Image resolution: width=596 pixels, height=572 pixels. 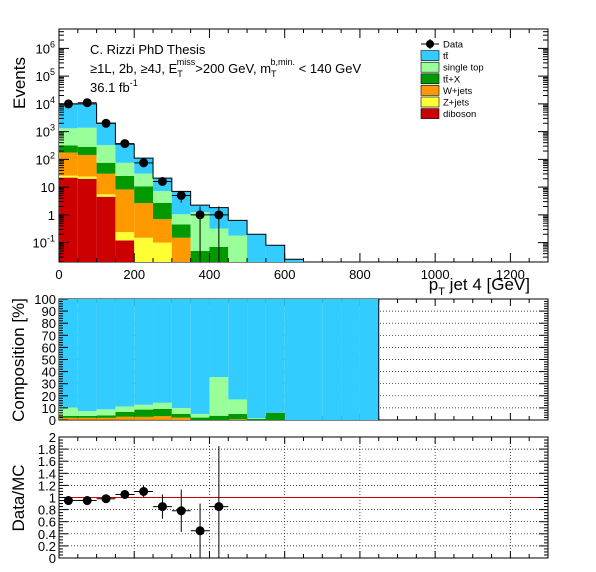 What do you see at coordinates (274, 74) in the screenshot?
I see `header-line2-sub2: T` at bounding box center [274, 74].